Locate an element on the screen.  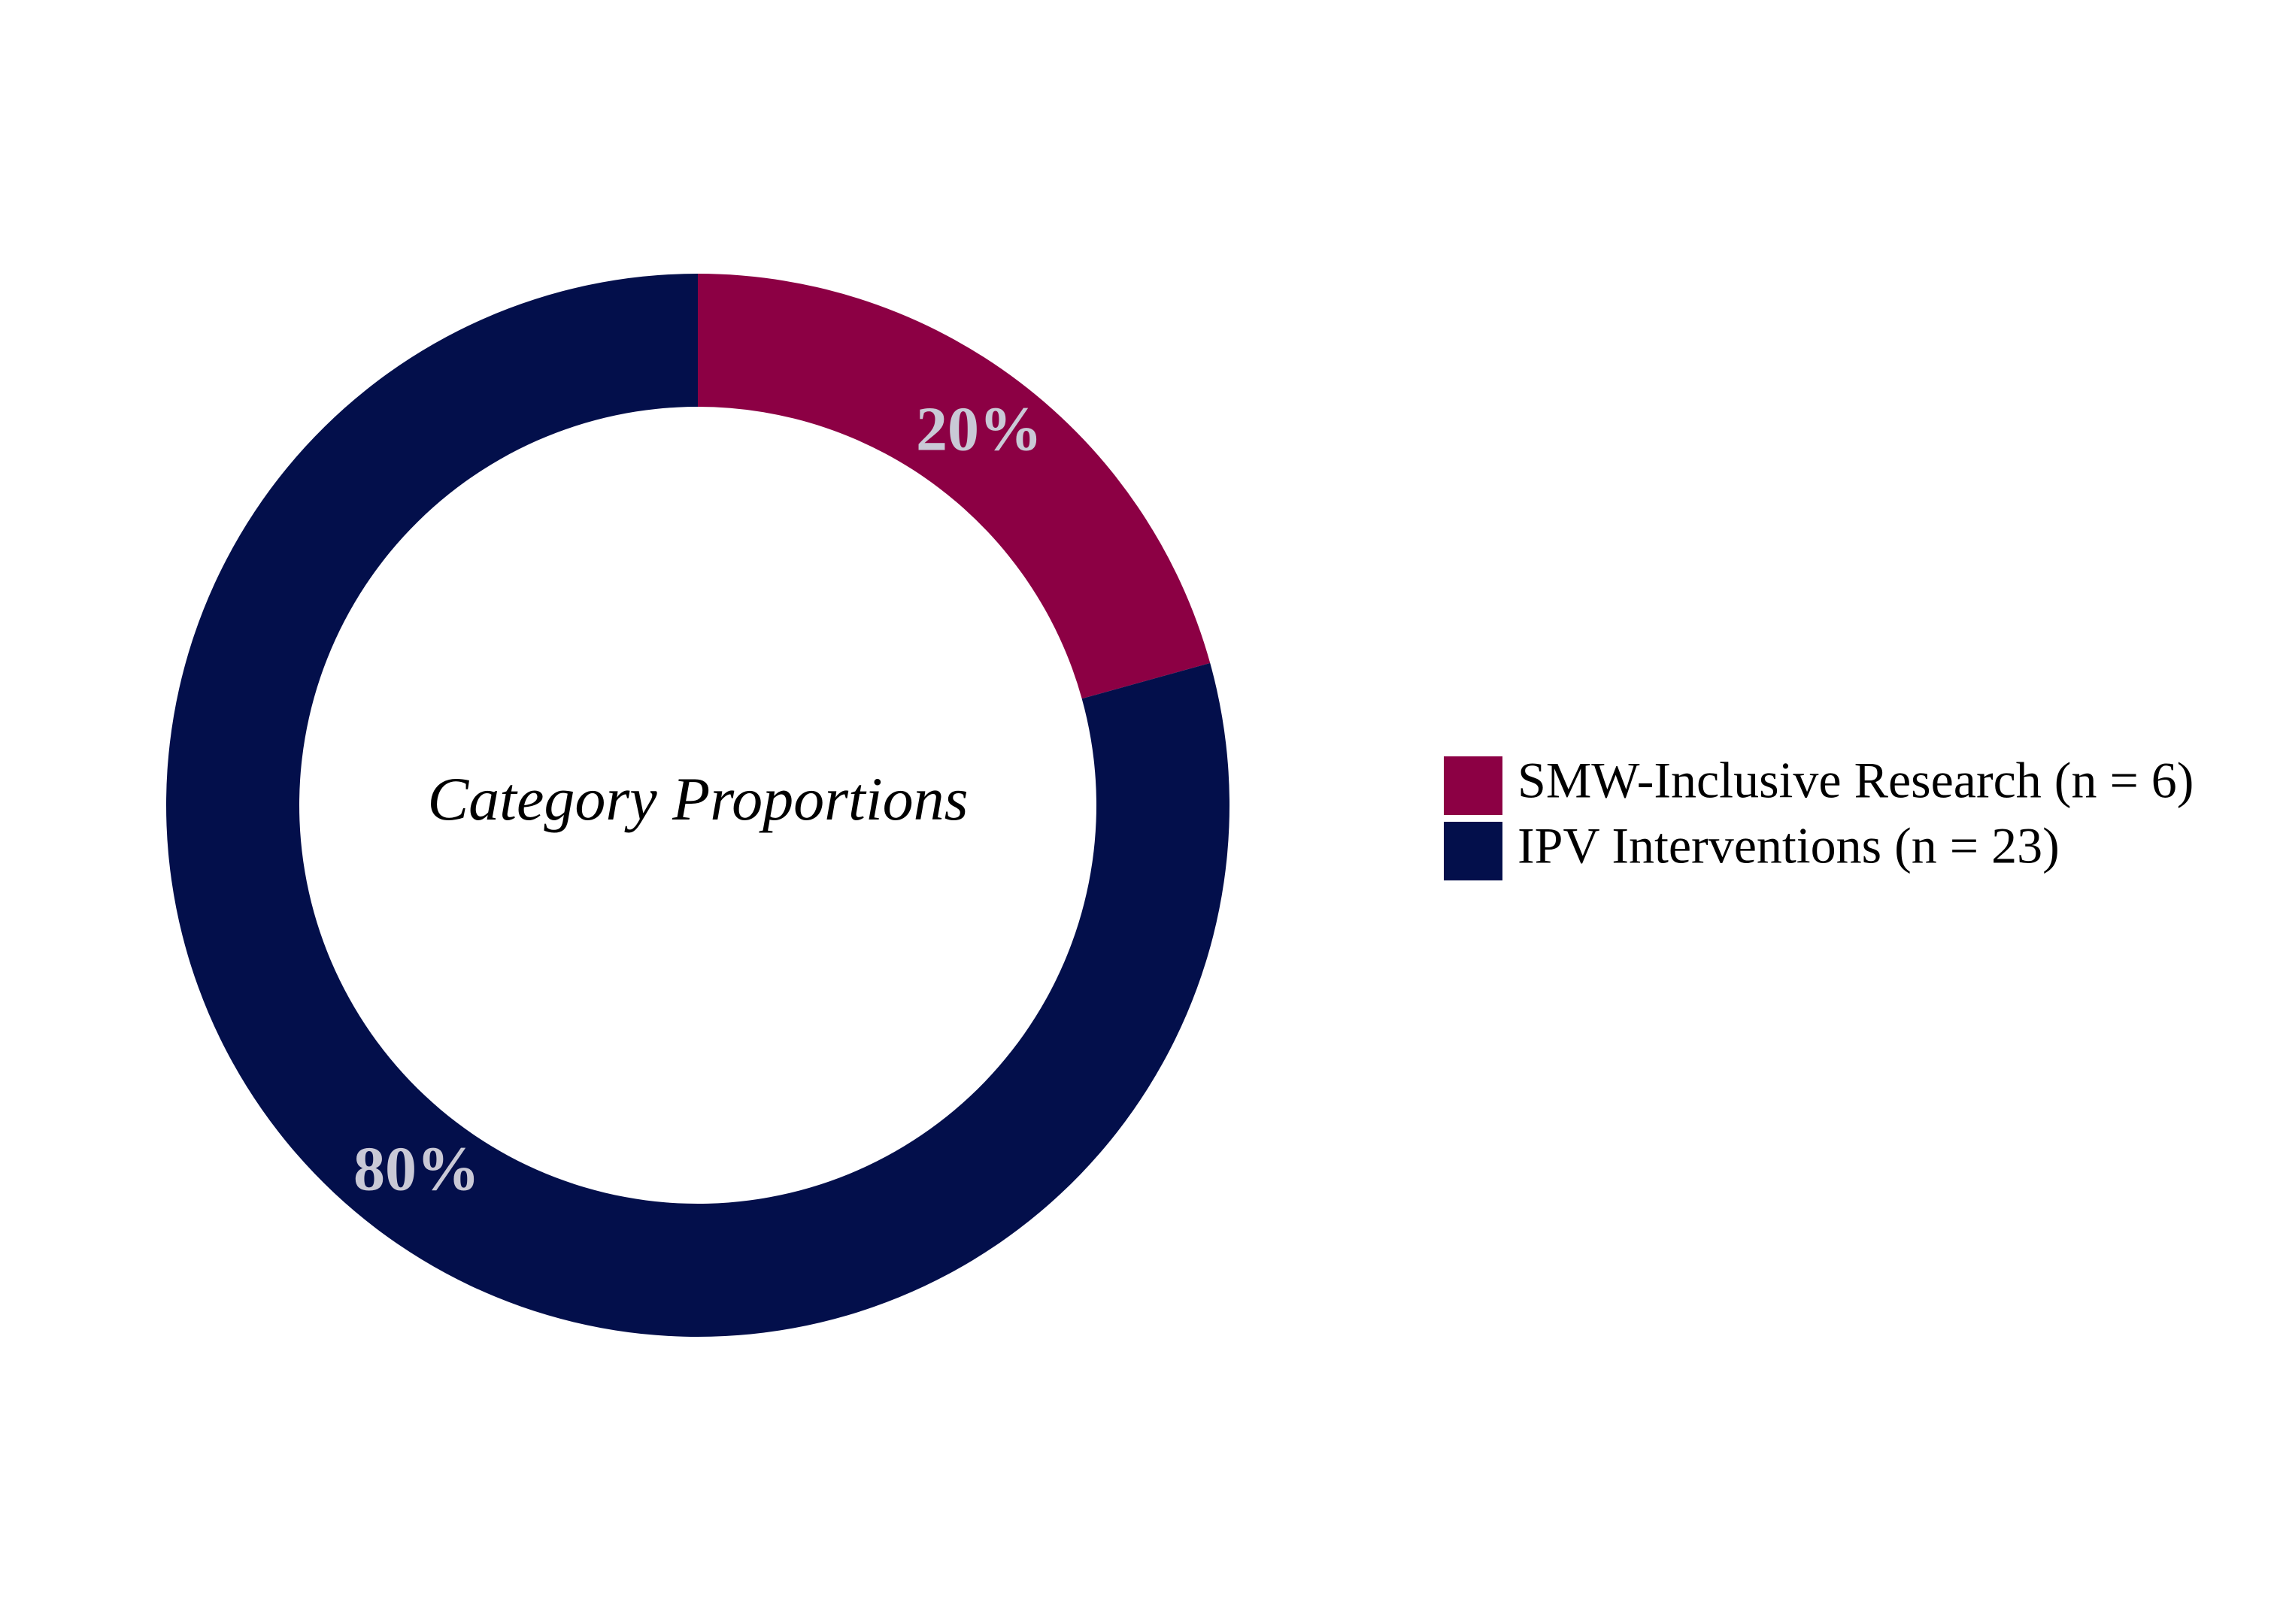
center-label: Category Proportions is located at coordinates (697, 799).